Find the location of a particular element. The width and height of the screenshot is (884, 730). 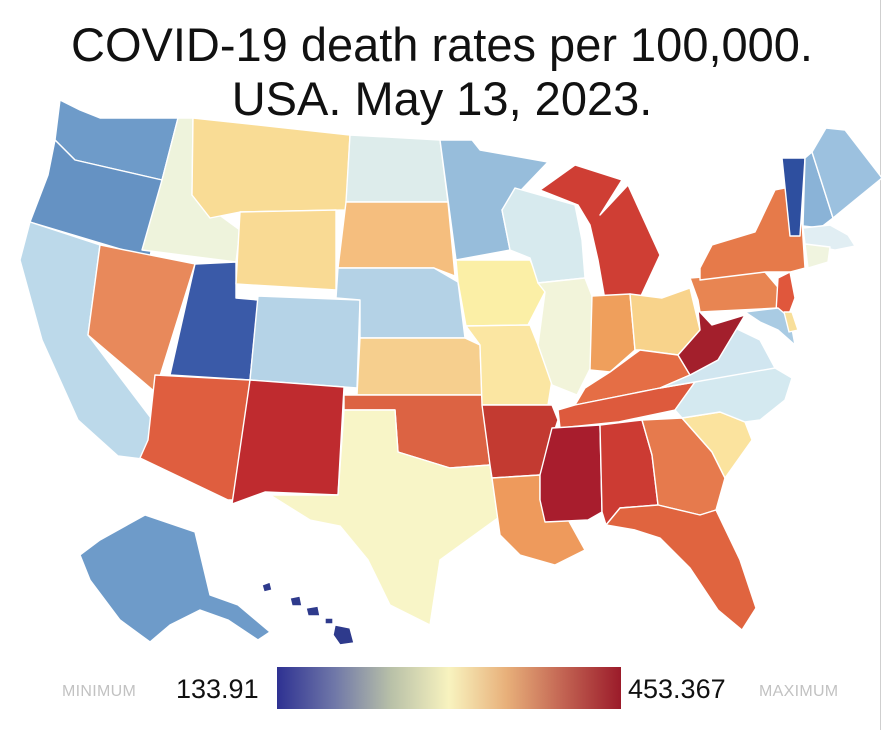

state-alaska is located at coordinates (175, 578).